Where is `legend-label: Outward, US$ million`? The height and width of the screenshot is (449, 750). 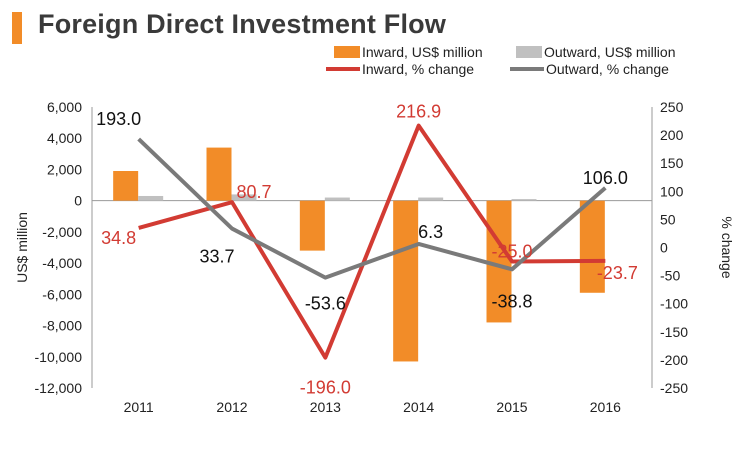 legend-label: Outward, US$ million is located at coordinates (610, 52).